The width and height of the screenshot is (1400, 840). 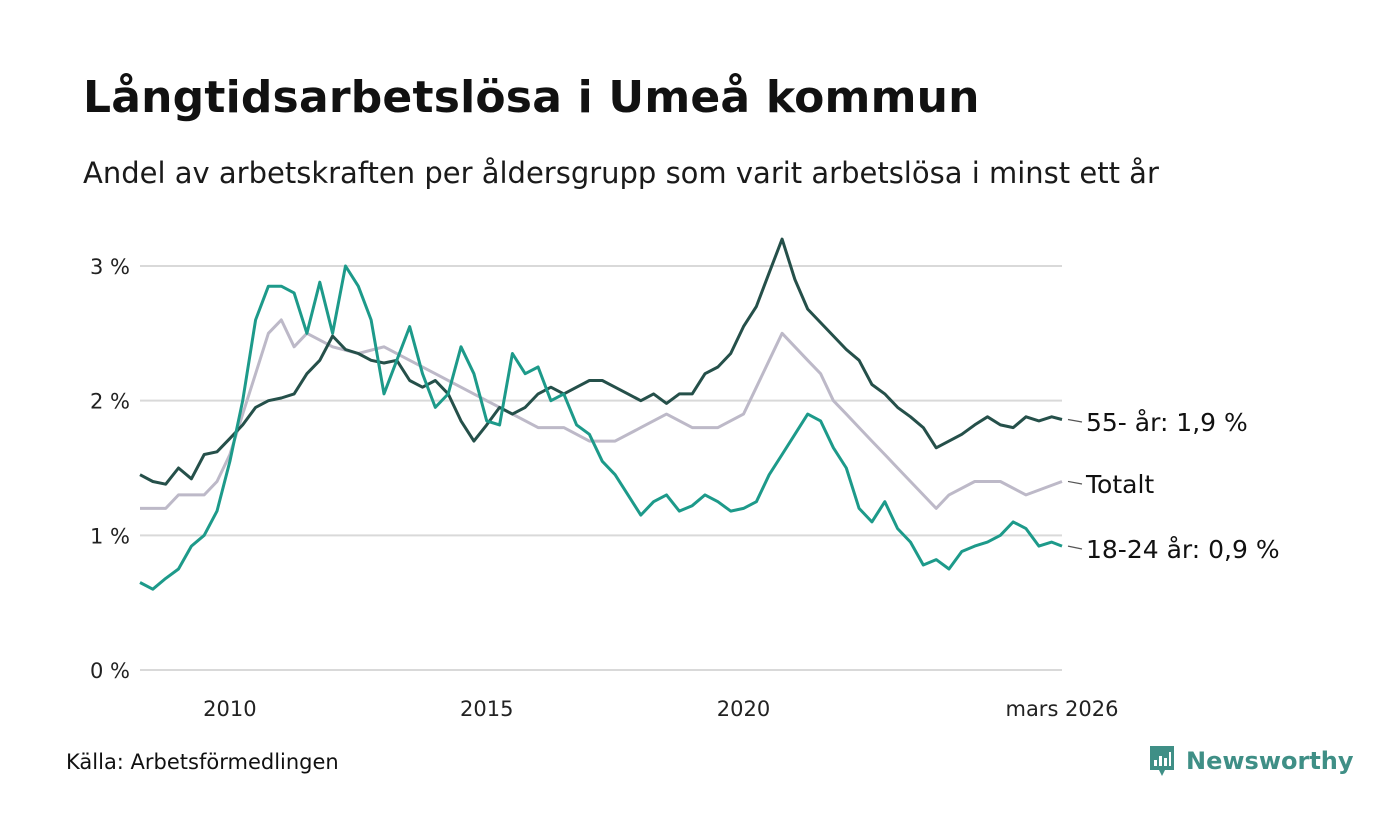 I want to click on end-label-18-24: 18-24 år: 0,9 %, so click(x=1183, y=549).